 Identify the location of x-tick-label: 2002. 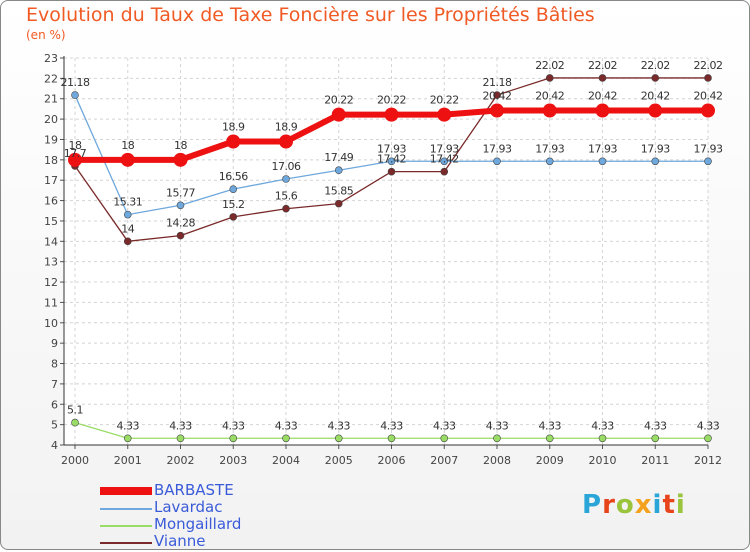
(181, 460).